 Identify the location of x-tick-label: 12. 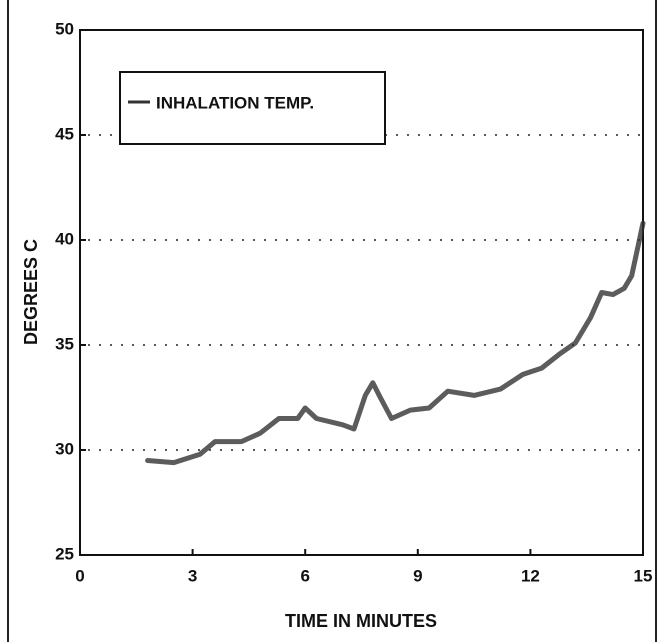
(530, 575).